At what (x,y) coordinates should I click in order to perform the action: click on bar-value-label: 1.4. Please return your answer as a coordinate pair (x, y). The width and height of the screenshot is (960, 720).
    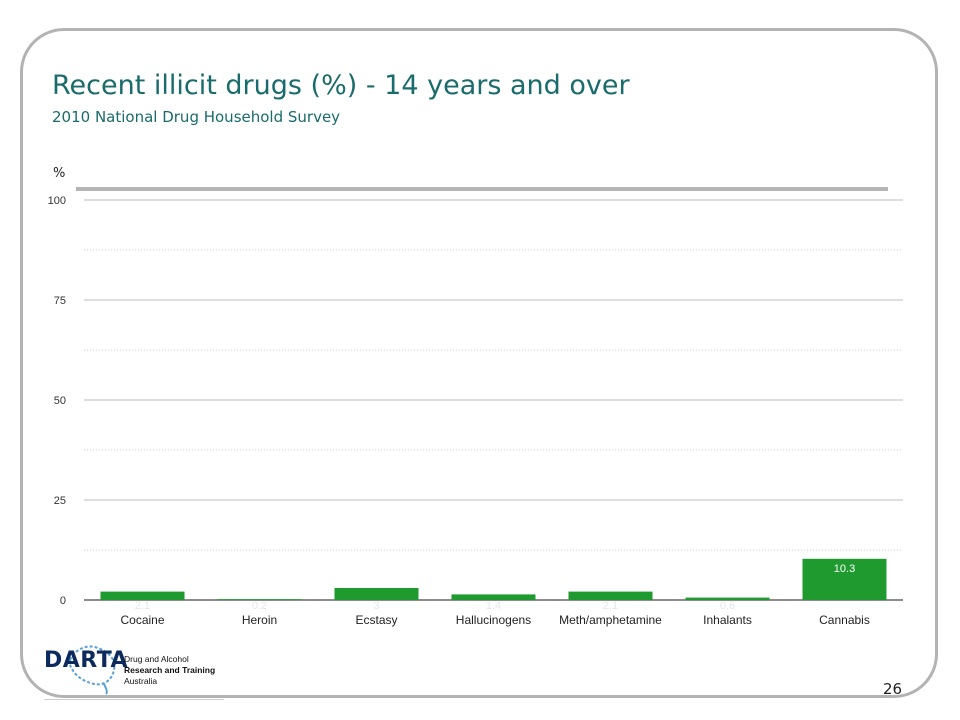
    Looking at the image, I should click on (493, 606).